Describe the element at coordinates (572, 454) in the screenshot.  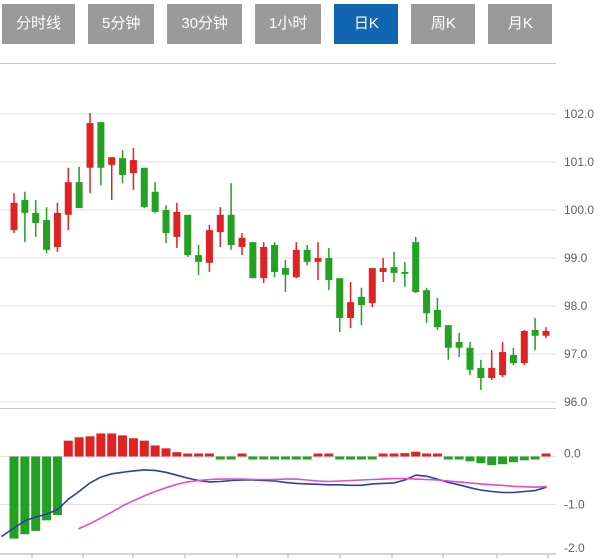
I see `macd-axis-label: 0.0` at that location.